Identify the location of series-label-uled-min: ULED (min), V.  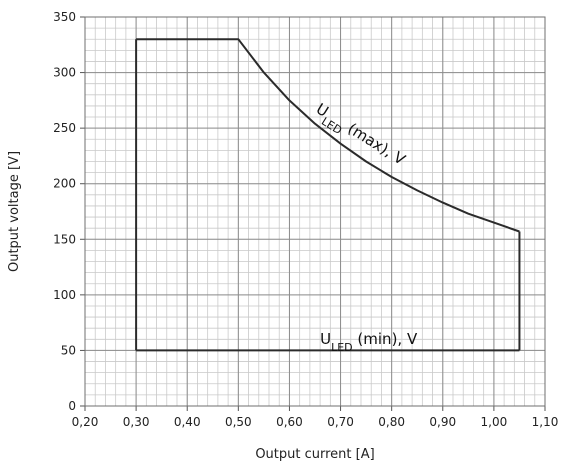
(369, 342).